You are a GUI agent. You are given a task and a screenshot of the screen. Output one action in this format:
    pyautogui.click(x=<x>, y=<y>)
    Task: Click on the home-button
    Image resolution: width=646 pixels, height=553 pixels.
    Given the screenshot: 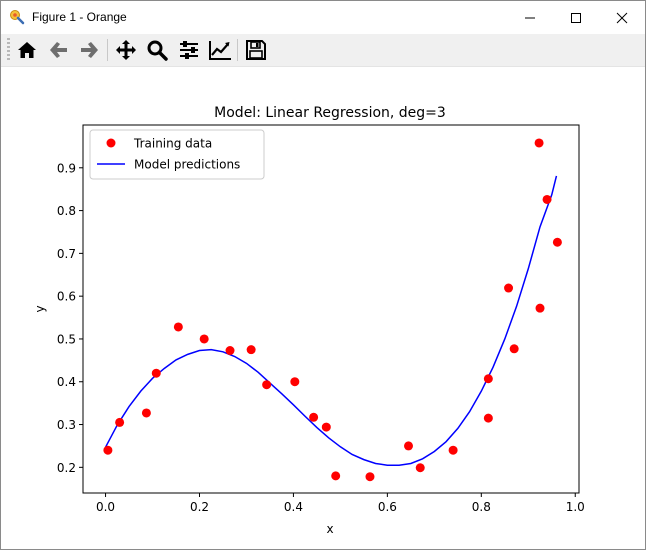 What is the action you would take?
    pyautogui.click(x=27, y=50)
    